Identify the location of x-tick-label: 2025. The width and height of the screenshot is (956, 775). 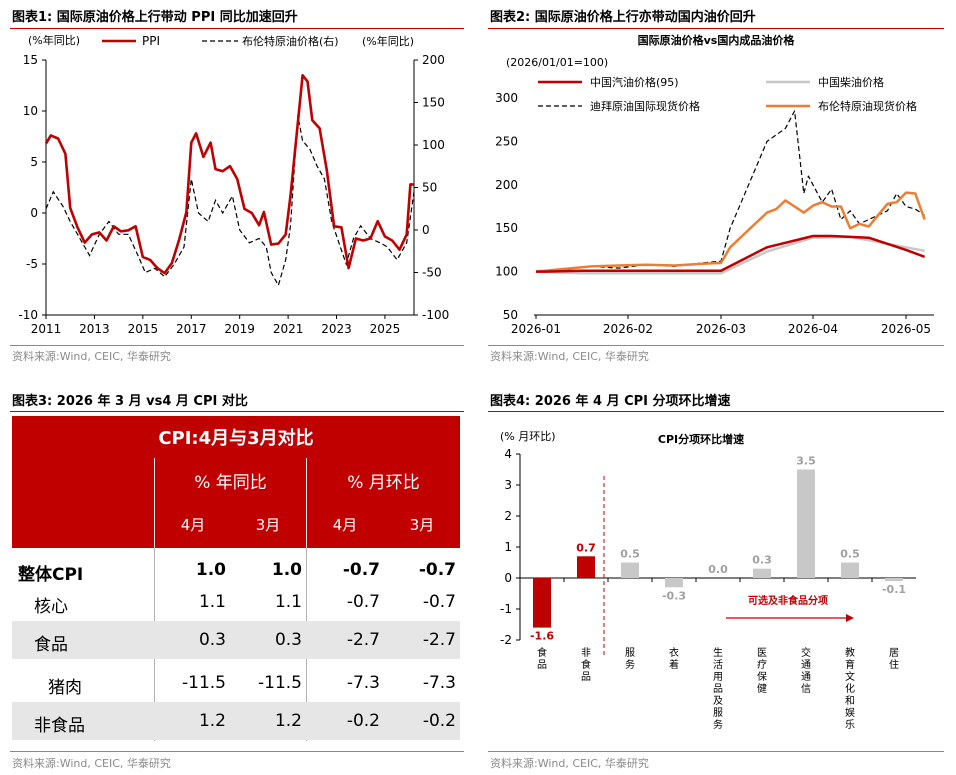
(385, 329).